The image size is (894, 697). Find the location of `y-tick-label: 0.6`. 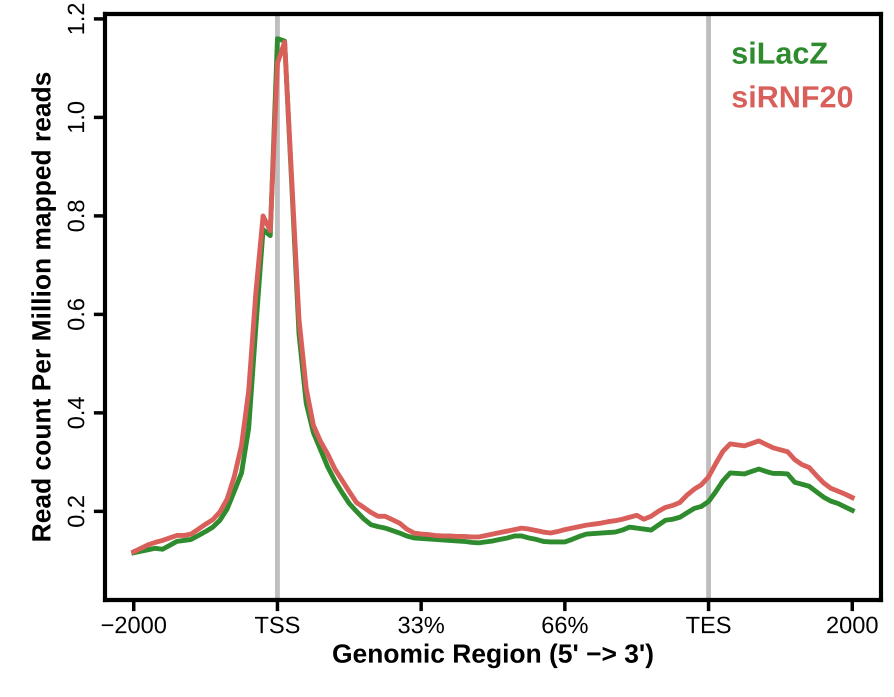

y-tick-label: 0.6 is located at coordinates (76, 314).